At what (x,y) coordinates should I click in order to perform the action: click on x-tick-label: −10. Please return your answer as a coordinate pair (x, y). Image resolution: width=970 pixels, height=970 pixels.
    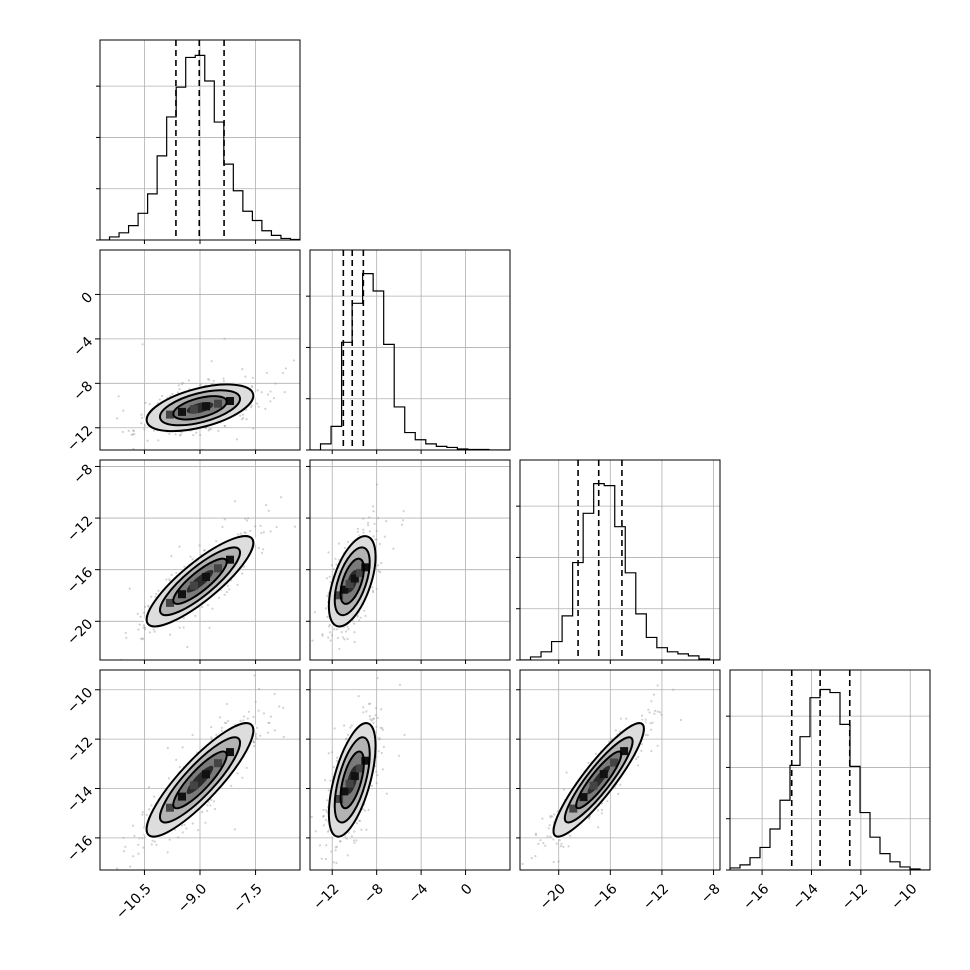
    Looking at the image, I should click on (904, 897).